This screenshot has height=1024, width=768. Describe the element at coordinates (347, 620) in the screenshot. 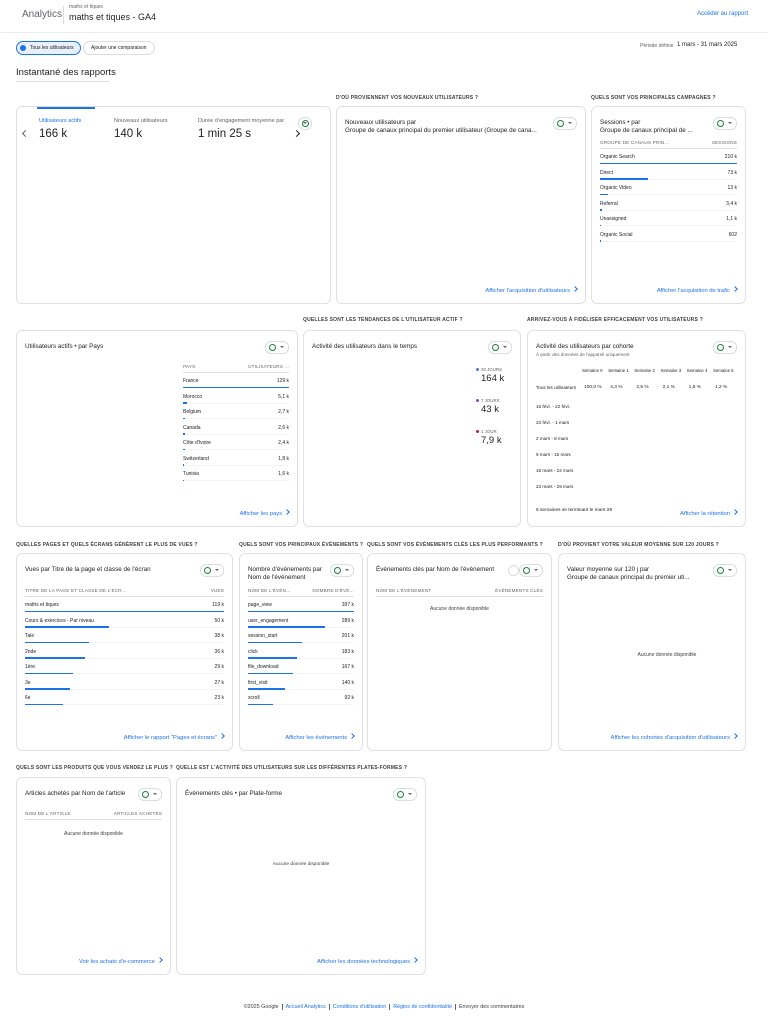

I see `row-value: 289 k` at that location.